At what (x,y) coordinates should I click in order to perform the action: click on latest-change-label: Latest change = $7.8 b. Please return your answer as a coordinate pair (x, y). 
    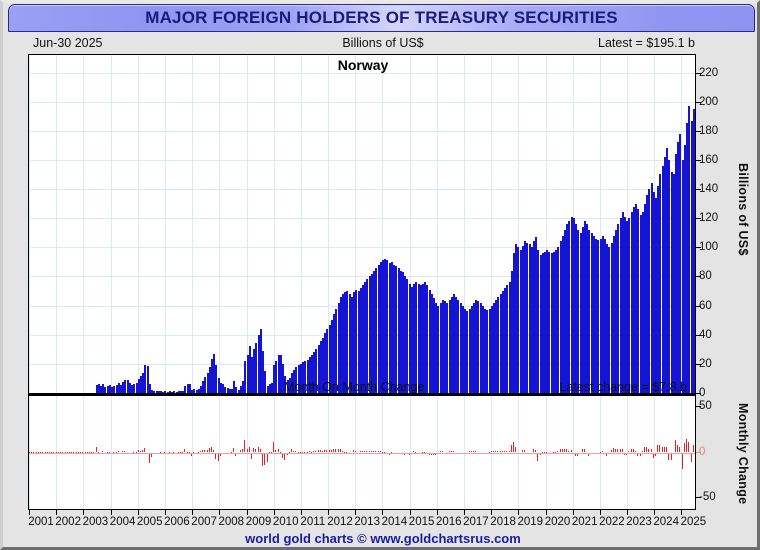
    Looking at the image, I should click on (623, 387).